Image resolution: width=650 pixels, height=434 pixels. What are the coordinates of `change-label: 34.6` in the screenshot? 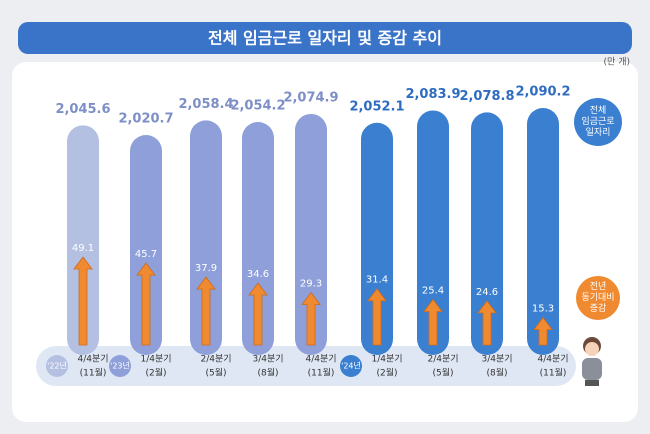 It's located at (258, 274).